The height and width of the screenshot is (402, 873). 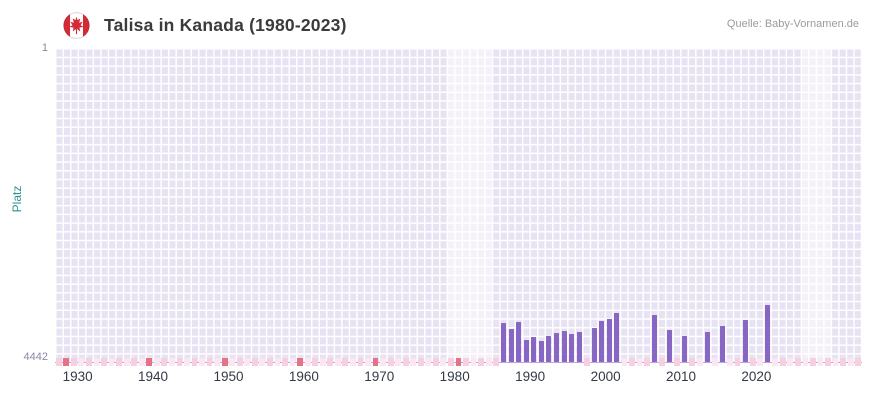 I want to click on x-tick-label: 1970, so click(x=379, y=376).